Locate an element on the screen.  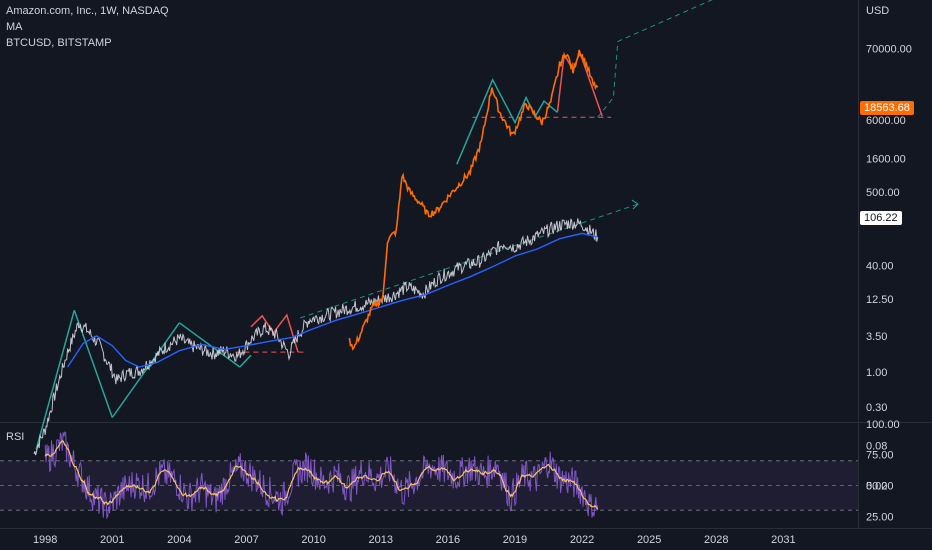
time-axis-label: 2016 is located at coordinates (448, 540).